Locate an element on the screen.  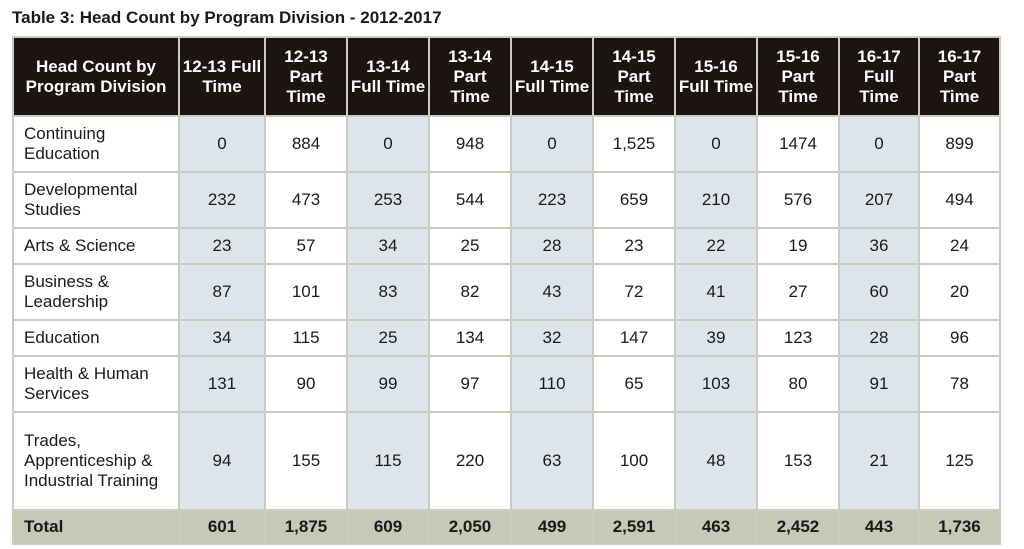
total-cell: 2,452 is located at coordinates (798, 527).